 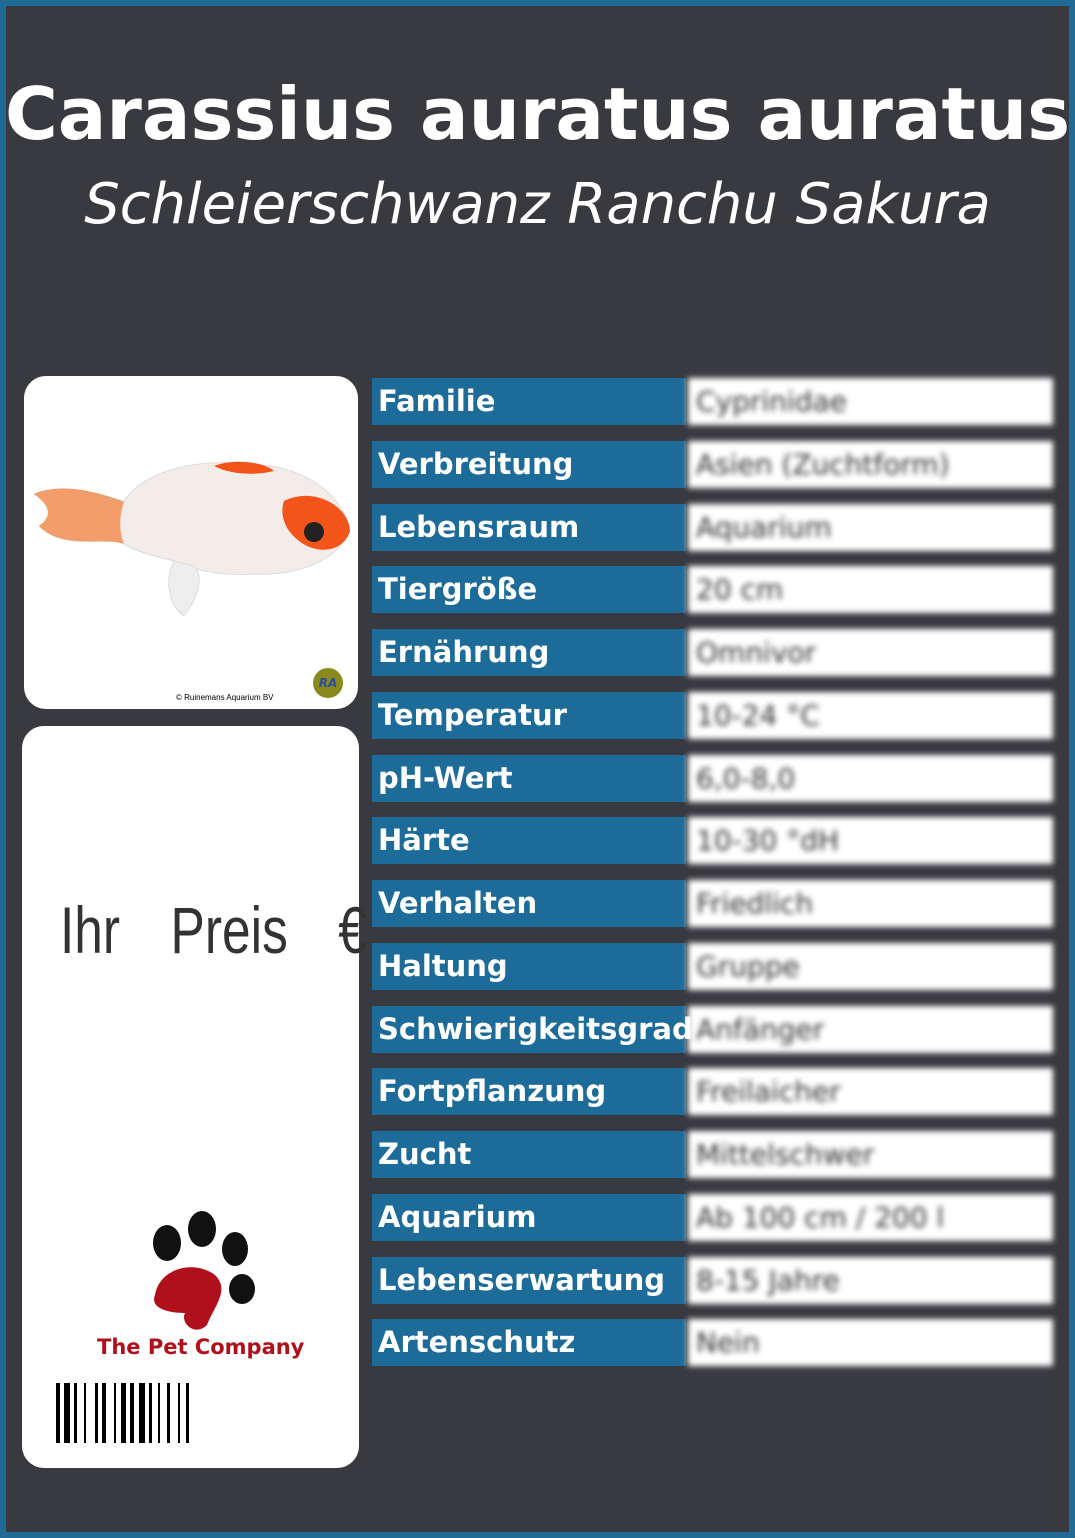 I want to click on fact-label: Härte, so click(x=529, y=841).